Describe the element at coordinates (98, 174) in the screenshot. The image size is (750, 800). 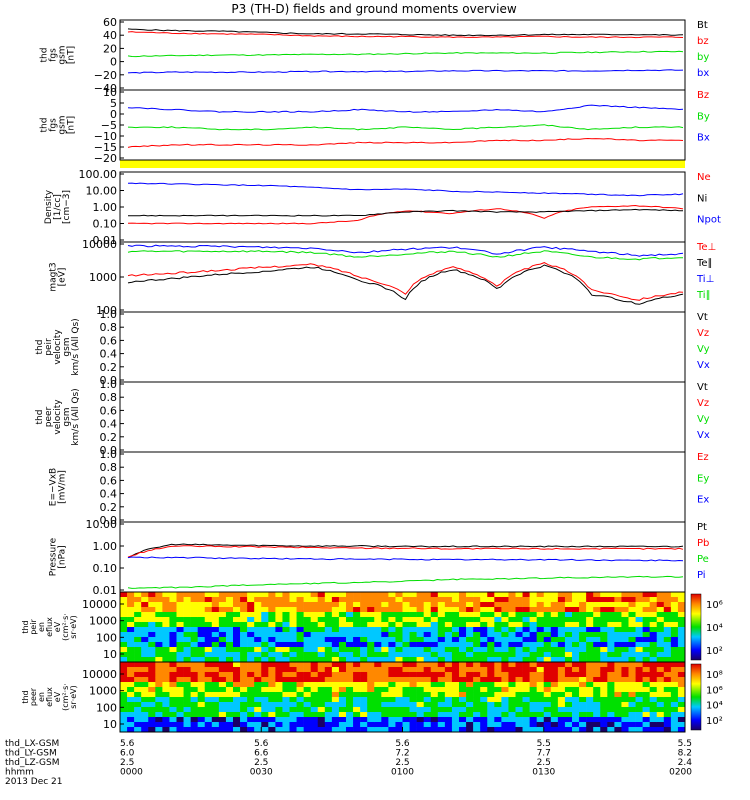
I see `y-tick-label: 100.00` at that location.